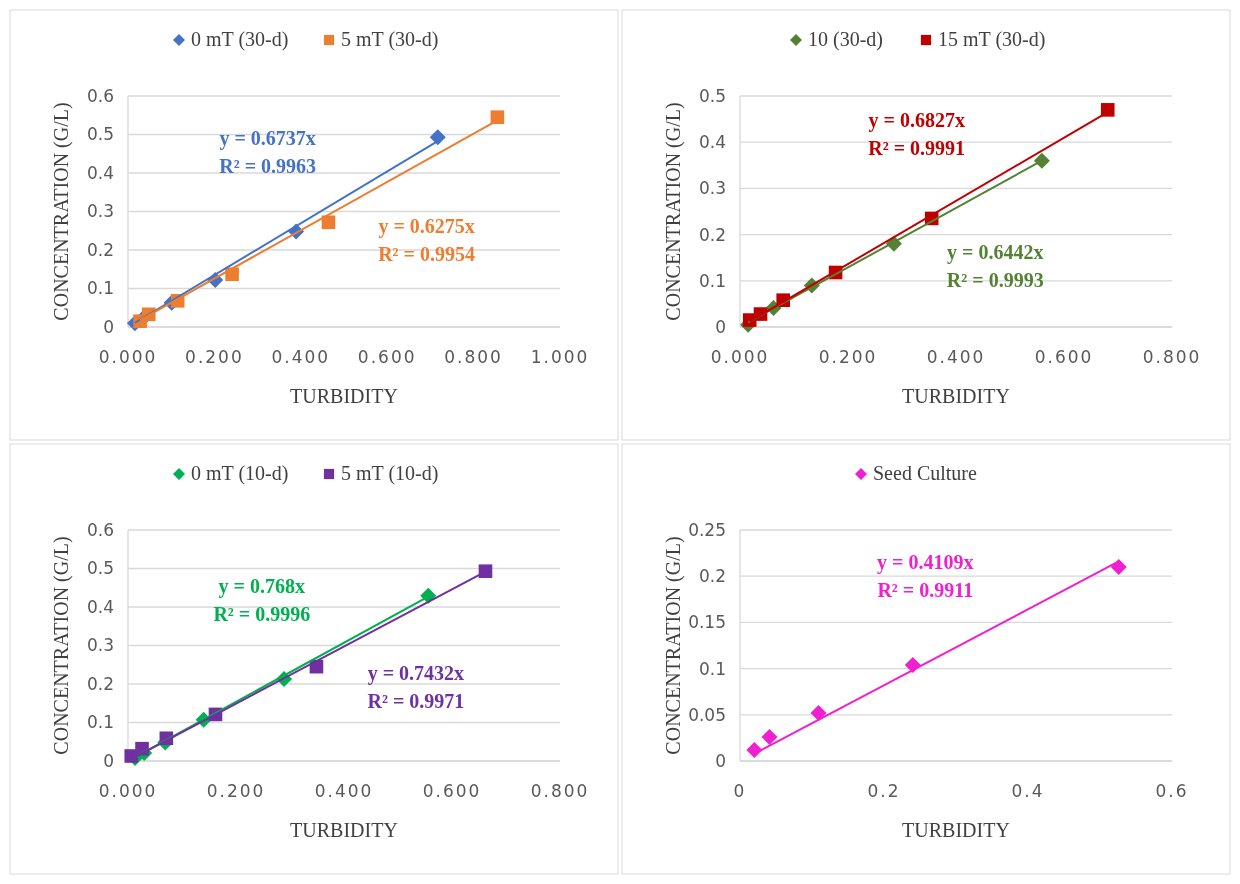  Describe the element at coordinates (1028, 791) in the screenshot. I see `x-tick-label: 0.4` at that location.